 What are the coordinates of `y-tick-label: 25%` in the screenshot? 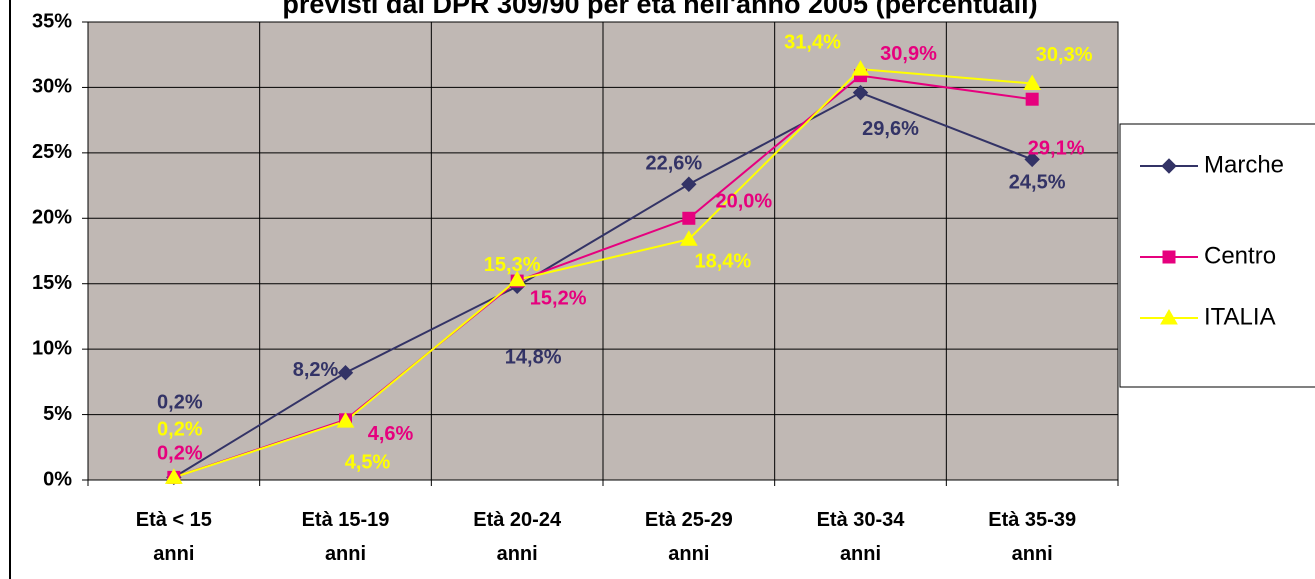 It's located at (52, 152).